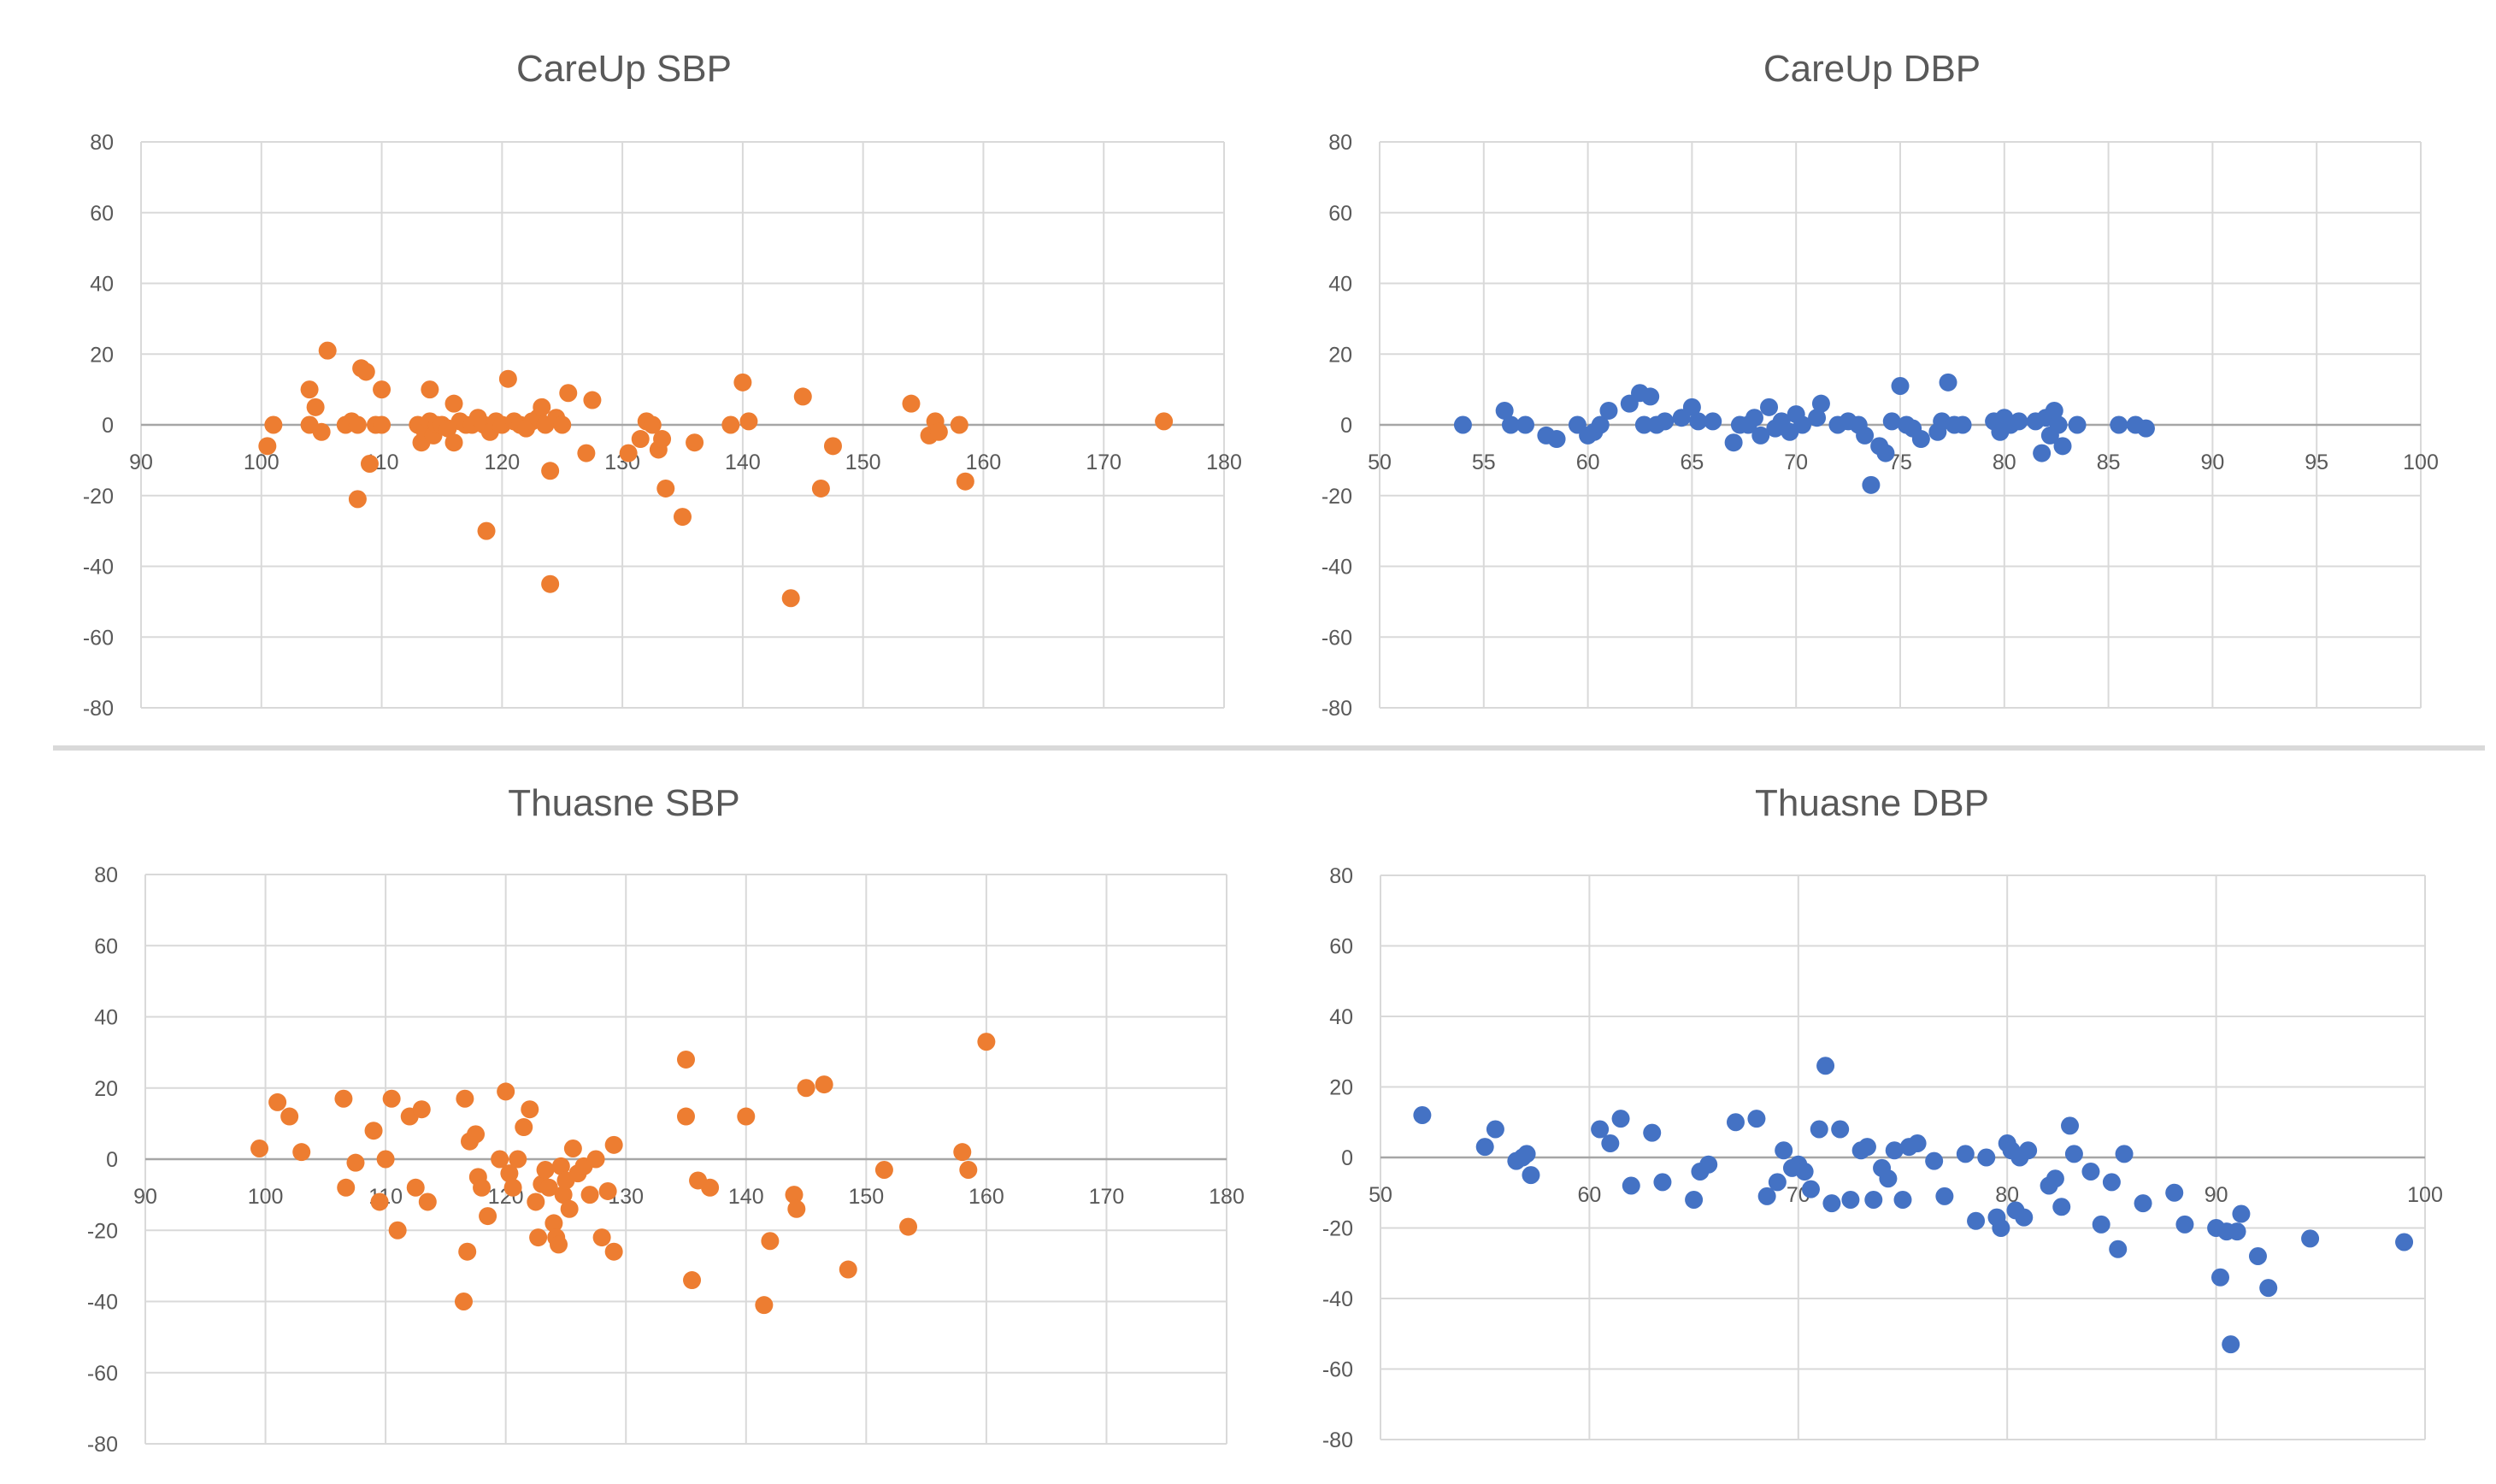 This screenshot has height=1484, width=2496. What do you see at coordinates (866, 1197) in the screenshot?
I see `x-tick-label: 150` at bounding box center [866, 1197].